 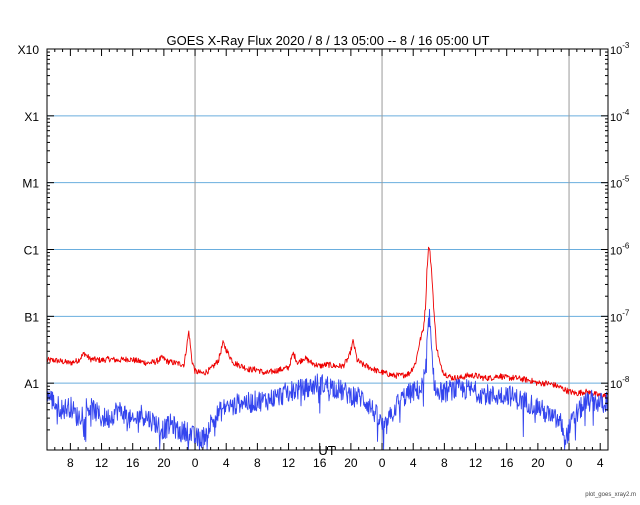 I want to click on class-label-A1: A1, so click(x=31, y=384).